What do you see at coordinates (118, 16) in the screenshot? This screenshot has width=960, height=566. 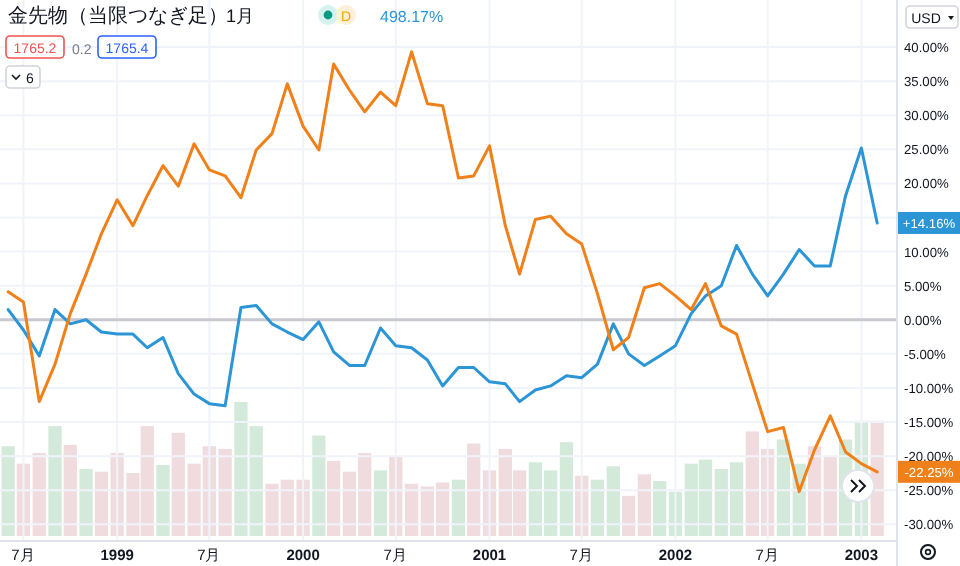 I see `chart-title: 金先物（当限つなぎ足）` at bounding box center [118, 16].